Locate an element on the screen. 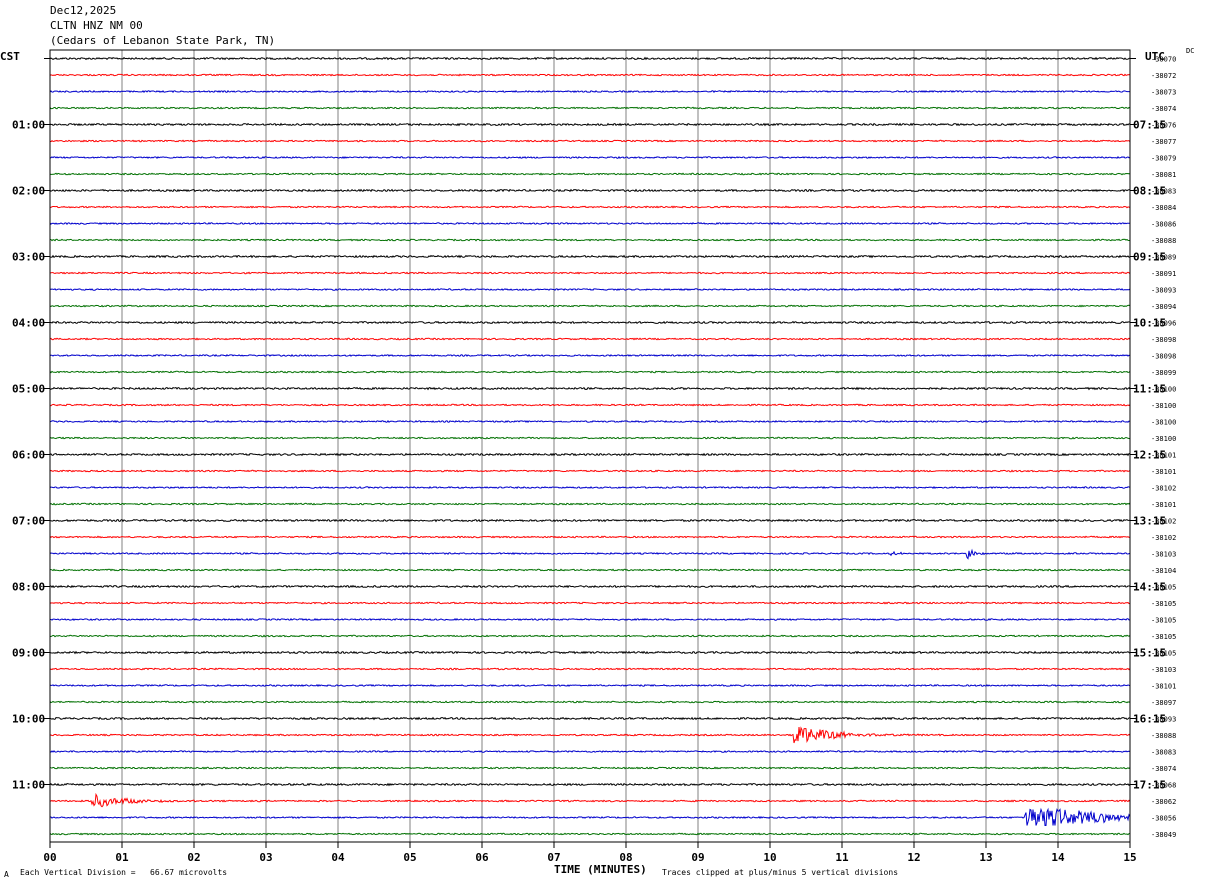 Image resolution: width=1210 pixels, height=886 pixels. x-tick-label: 08 is located at coordinates (625, 857).